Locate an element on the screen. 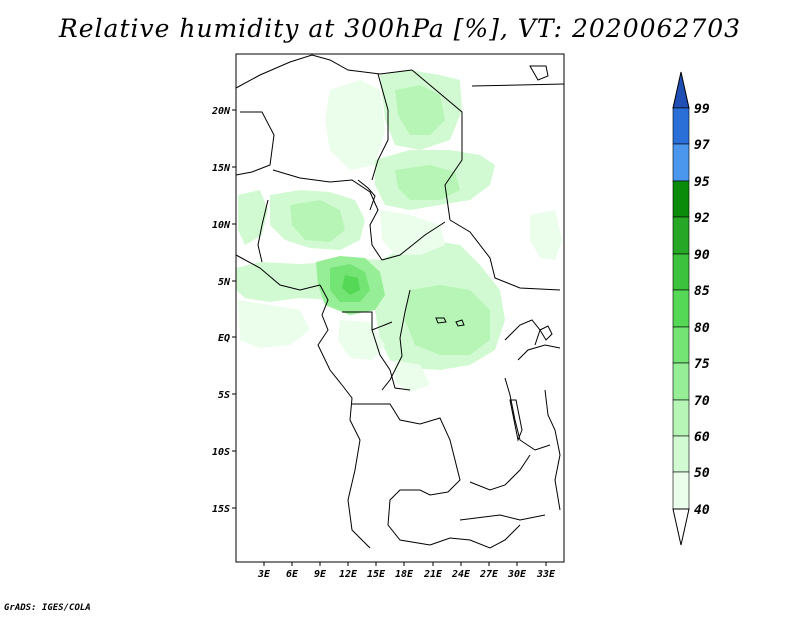  colorbar-top-triangle is located at coordinates (681, 90).